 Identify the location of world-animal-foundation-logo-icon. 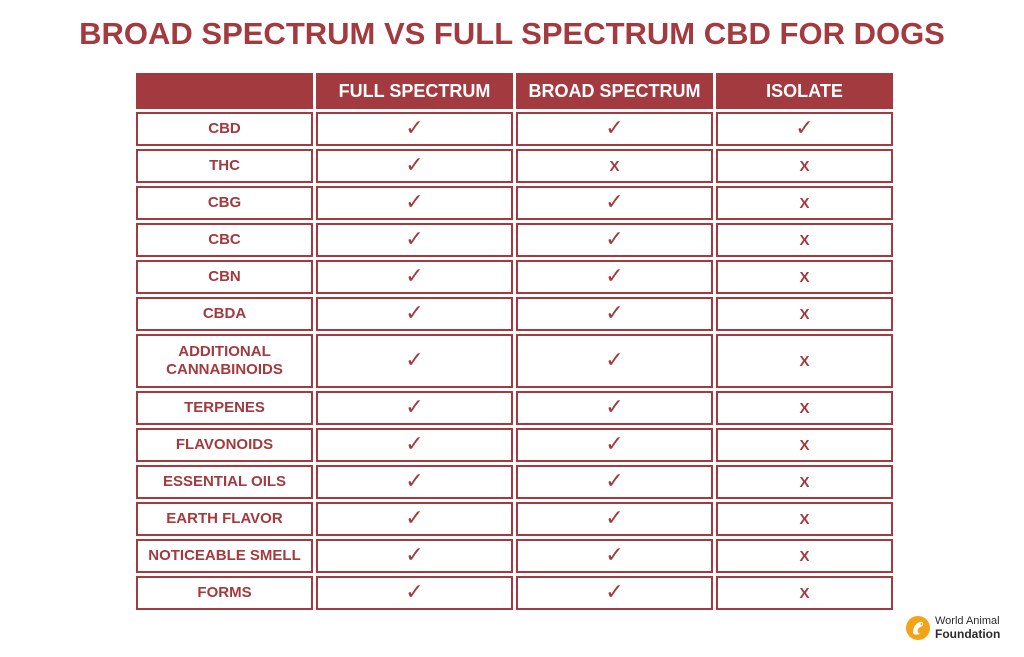
(918, 628).